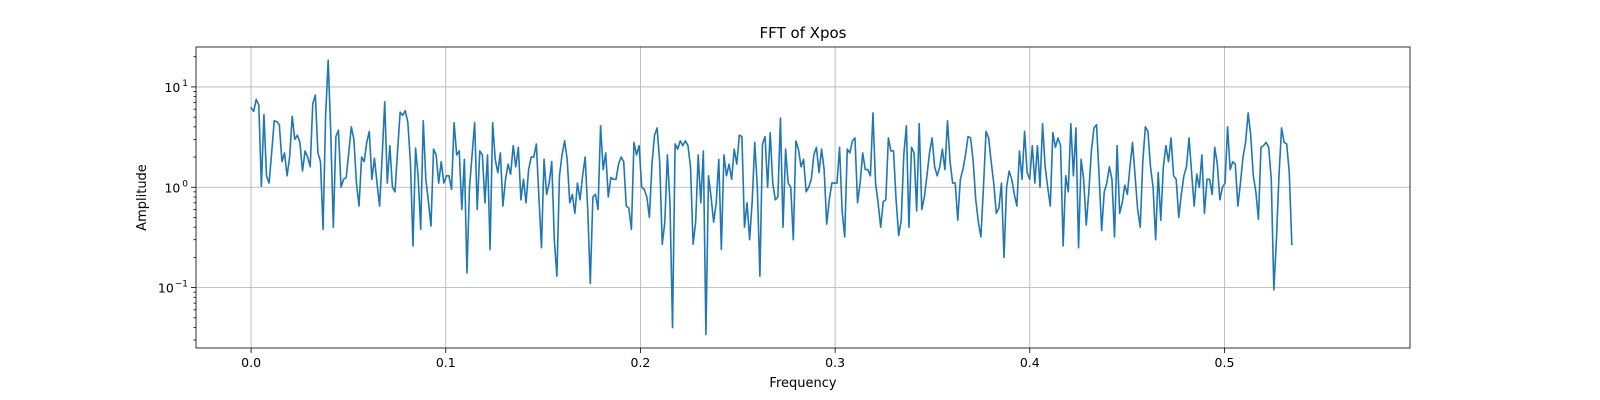 The height and width of the screenshot is (400, 1600). Describe the element at coordinates (641, 362) in the screenshot. I see `x-tick-label: 0.2` at that location.